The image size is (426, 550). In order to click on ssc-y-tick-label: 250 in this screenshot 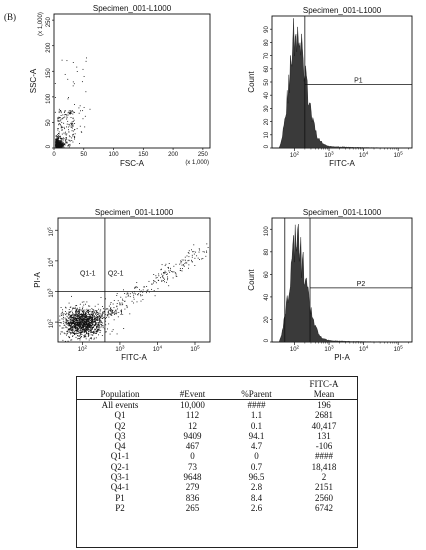, I will do `click(49, 21)`.